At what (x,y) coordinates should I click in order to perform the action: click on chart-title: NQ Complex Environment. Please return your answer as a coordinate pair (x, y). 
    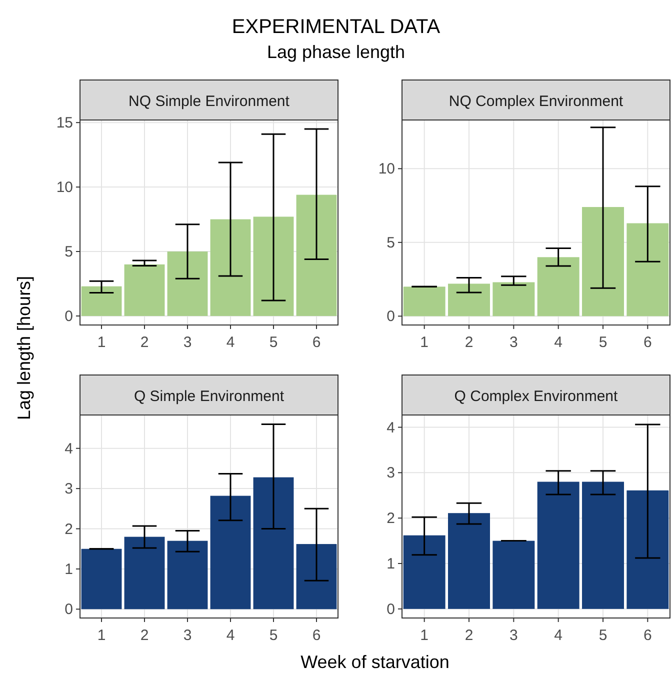
    Looking at the image, I should click on (536, 101).